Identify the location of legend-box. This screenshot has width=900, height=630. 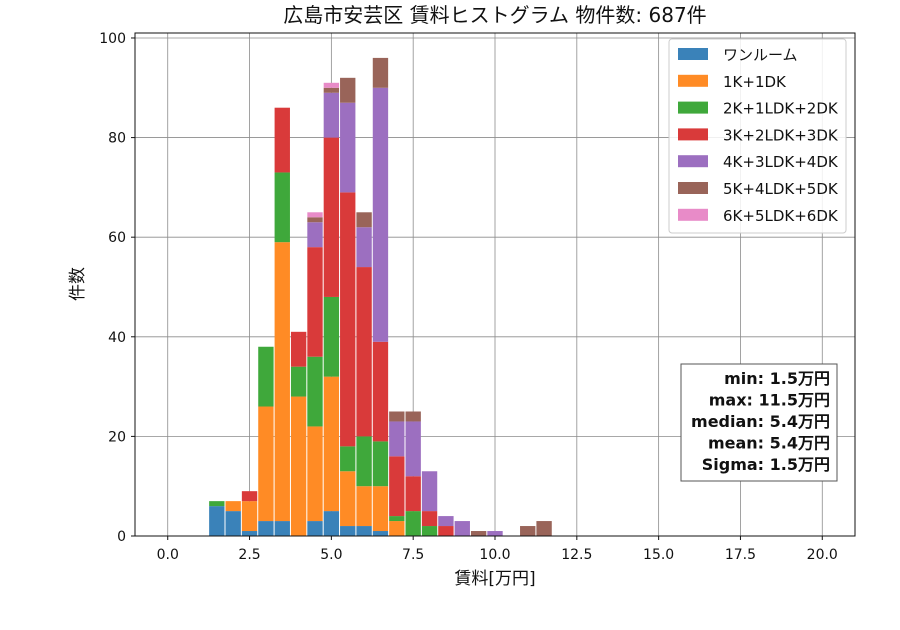
(757, 136).